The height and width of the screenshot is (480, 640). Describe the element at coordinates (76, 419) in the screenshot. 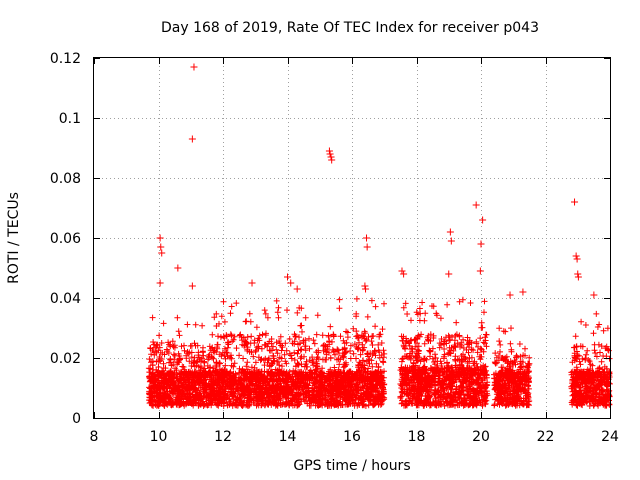

I see `y-tick-label: 0` at that location.